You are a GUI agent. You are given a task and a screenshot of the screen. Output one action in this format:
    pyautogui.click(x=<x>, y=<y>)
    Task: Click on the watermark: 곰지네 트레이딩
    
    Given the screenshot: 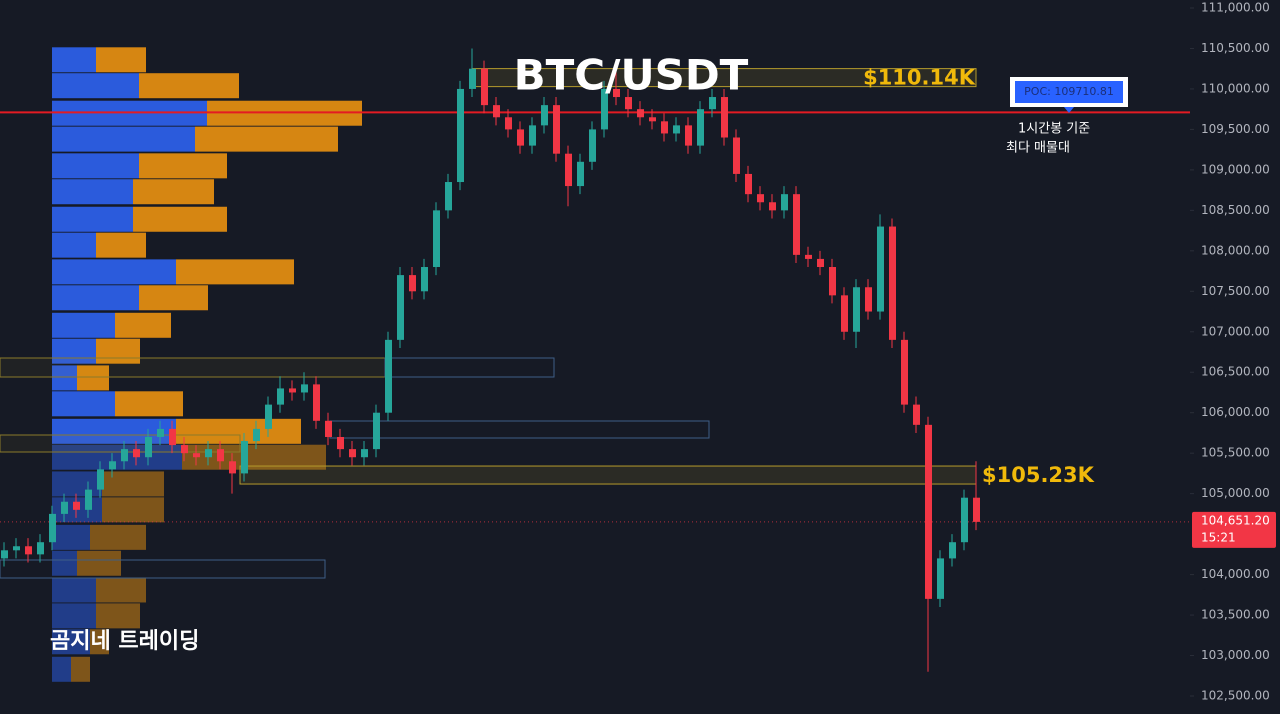 What is the action you would take?
    pyautogui.click(x=124, y=641)
    